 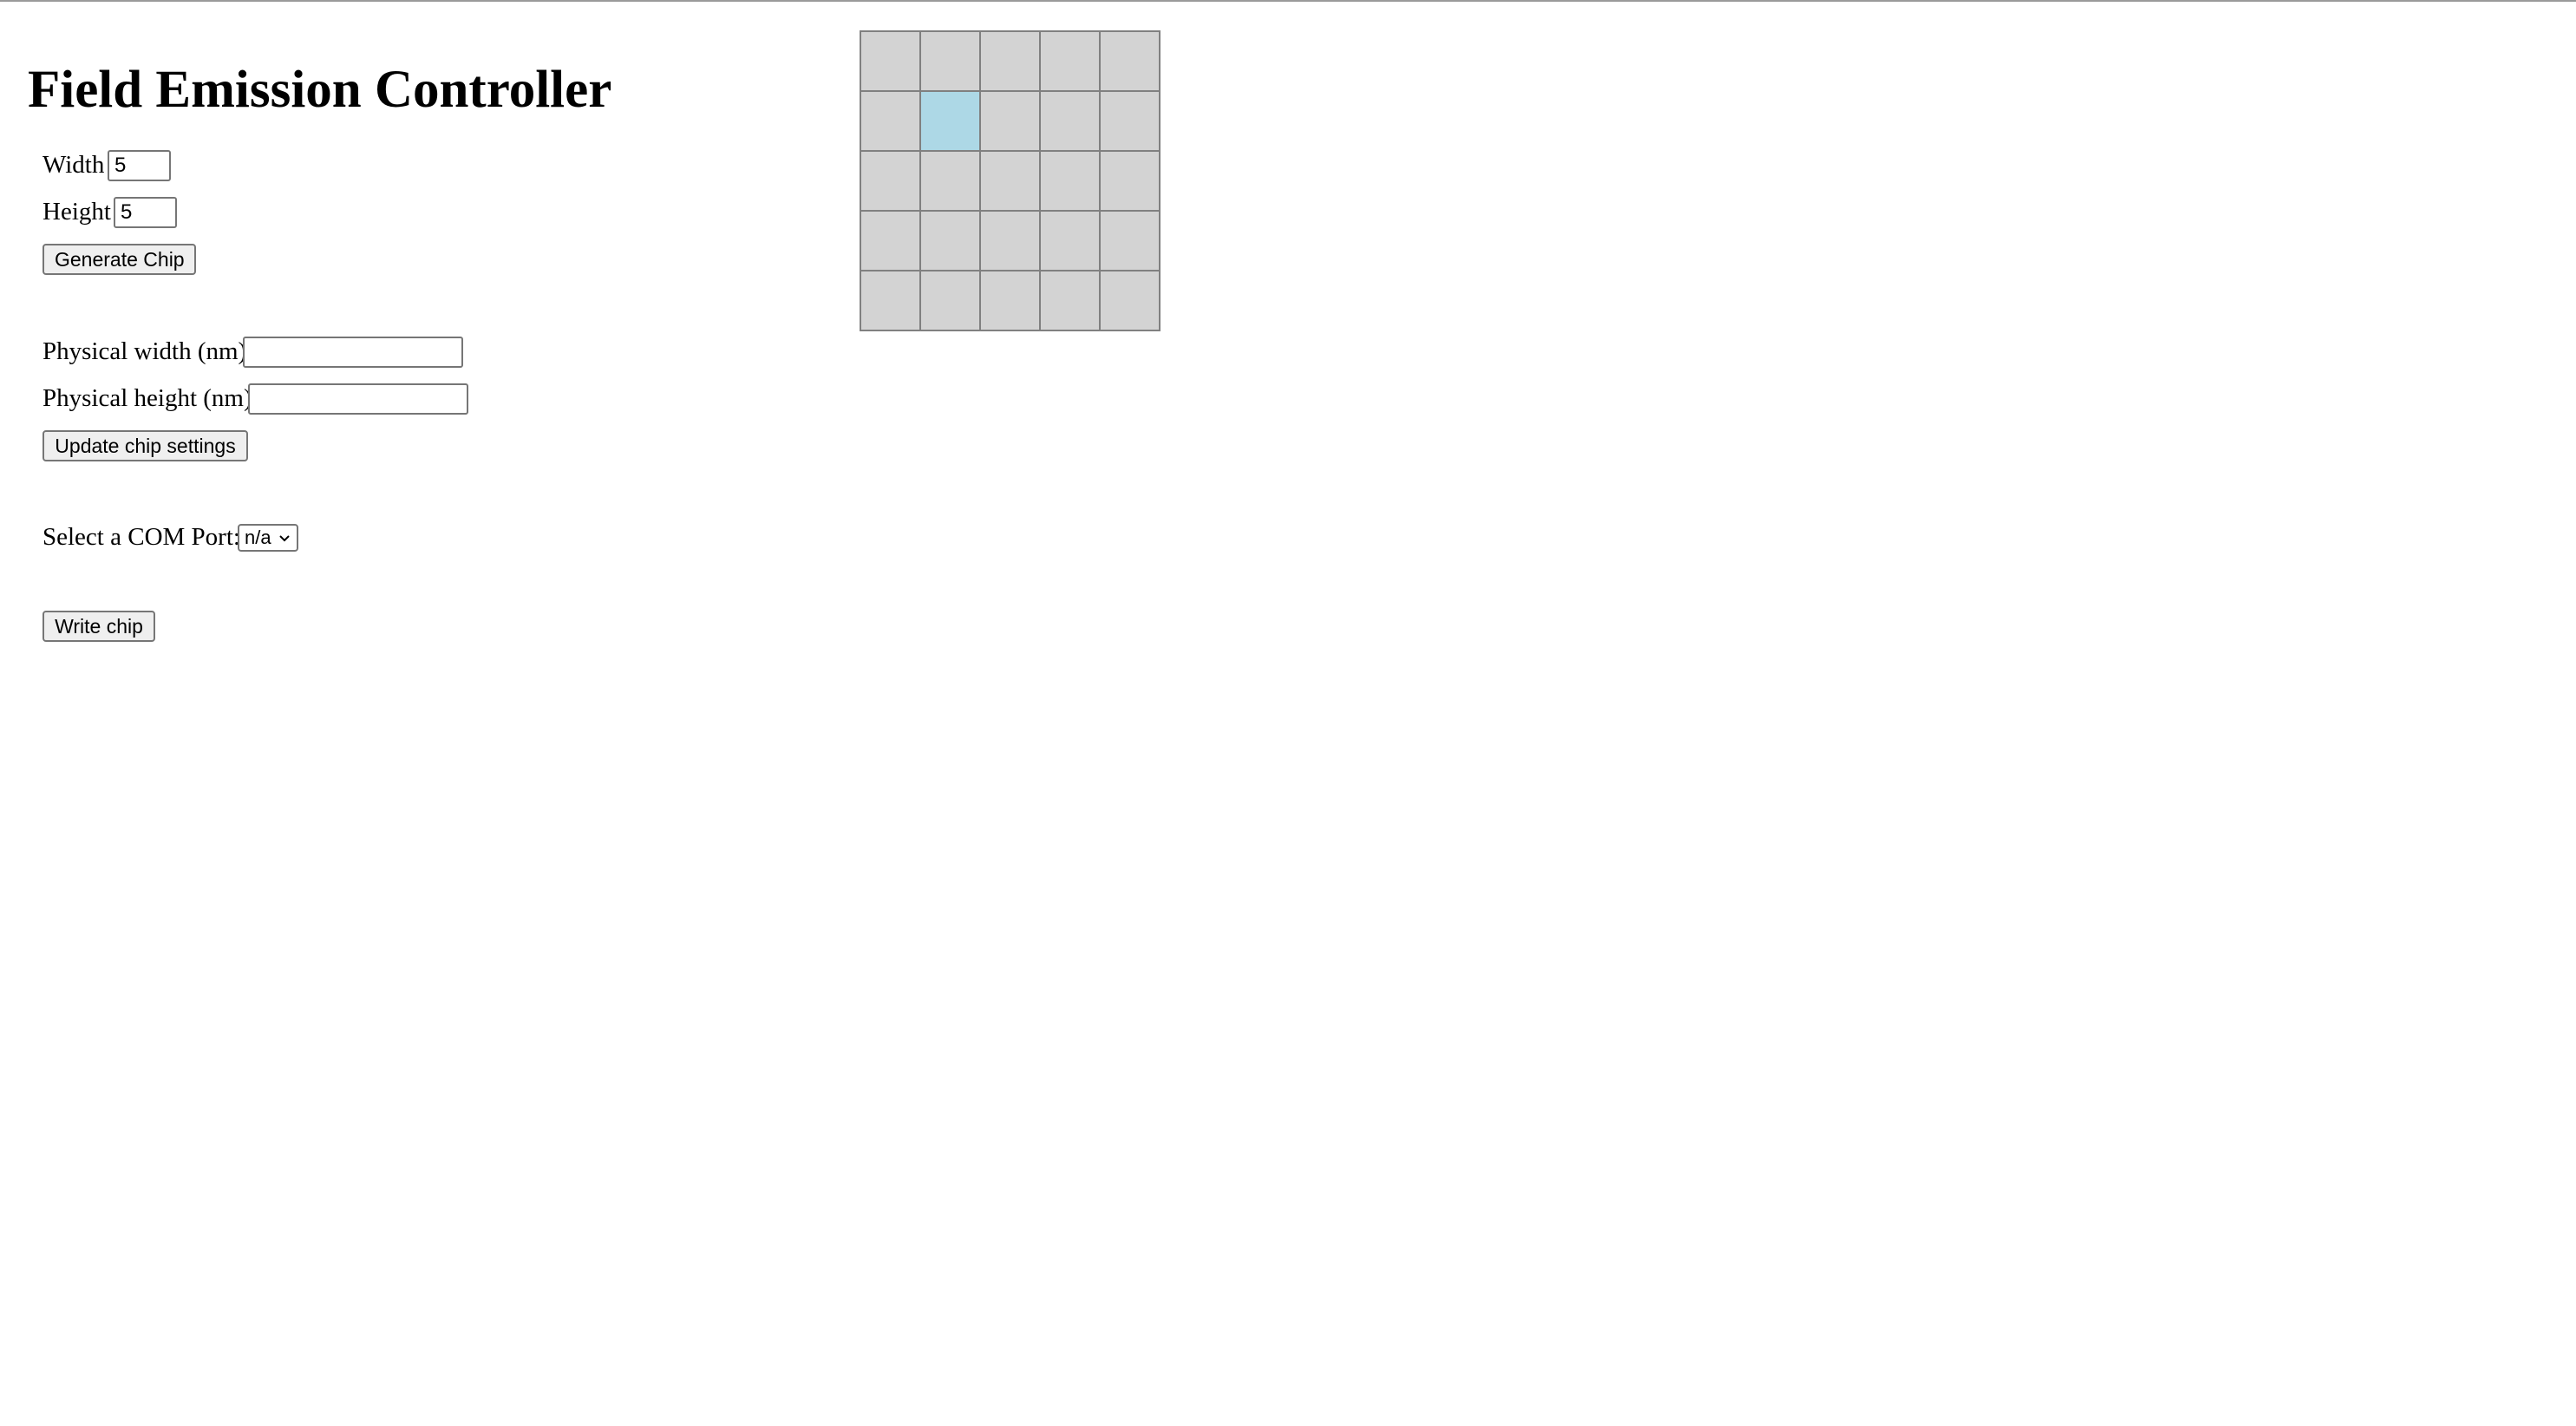 I want to click on chip-cell-r1-c3, so click(x=1070, y=121).